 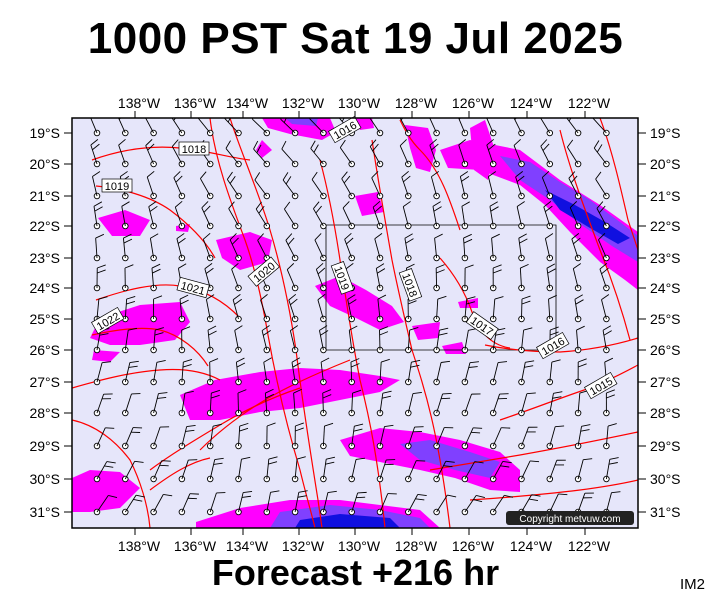 I want to click on lon-label-bottom: 126°W, so click(x=473, y=546).